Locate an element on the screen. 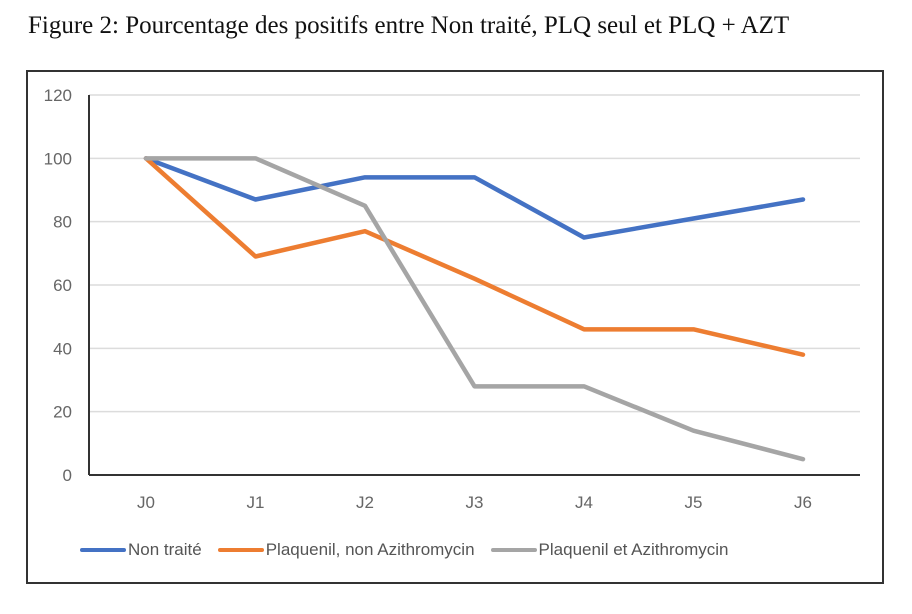 The width and height of the screenshot is (912, 614). y-tick-label: 0 is located at coordinates (67, 475).